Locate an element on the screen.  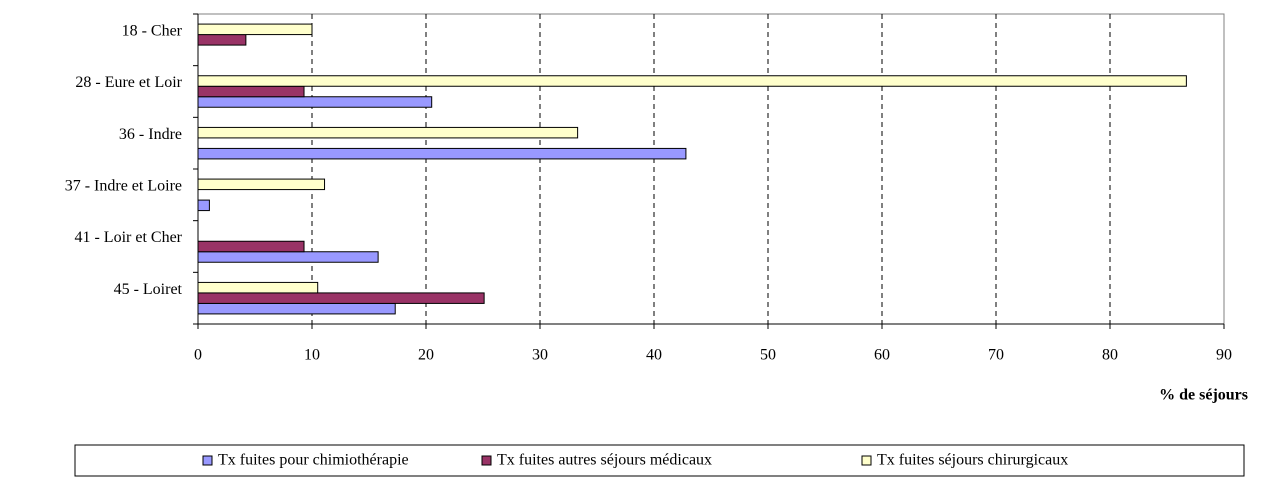
x-tick-label: 60 is located at coordinates (882, 355).